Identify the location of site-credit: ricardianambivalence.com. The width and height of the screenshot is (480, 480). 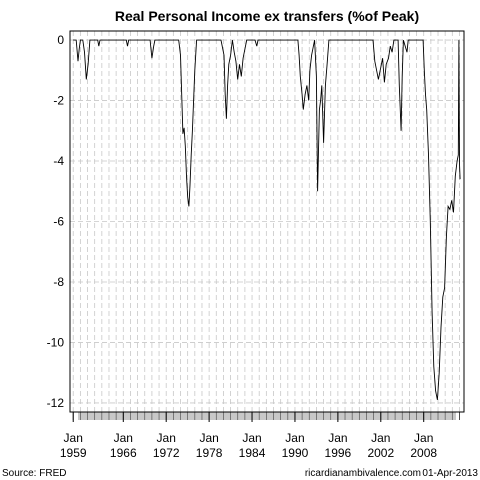
(363, 473).